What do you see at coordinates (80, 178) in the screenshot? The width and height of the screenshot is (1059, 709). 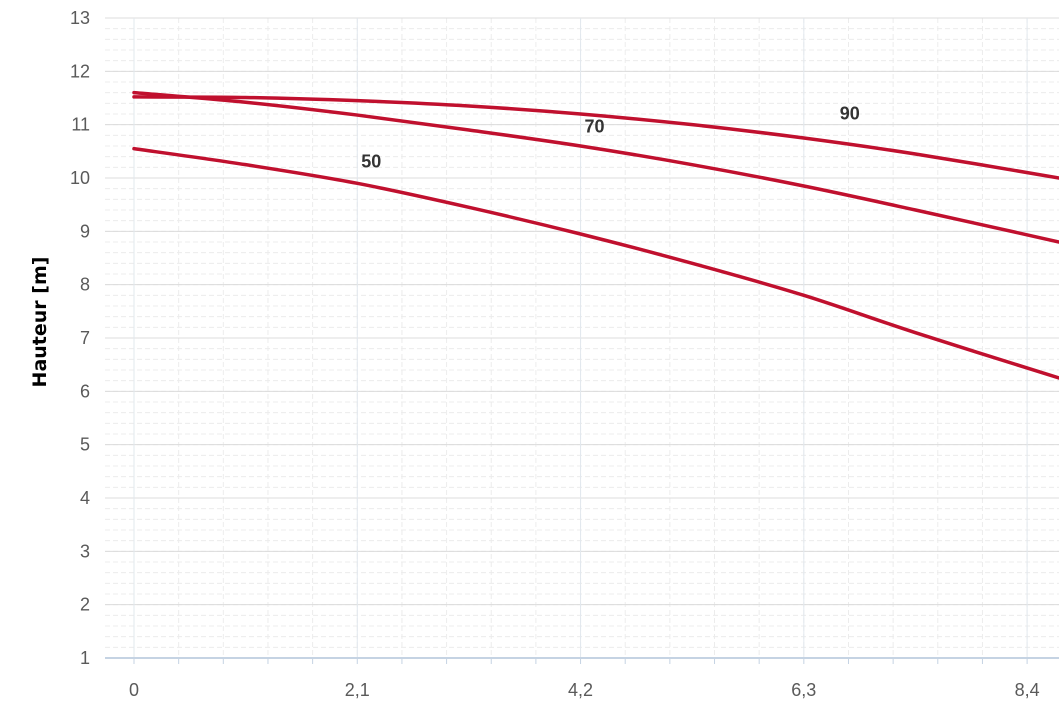 I see `y-tick-label: 10` at bounding box center [80, 178].